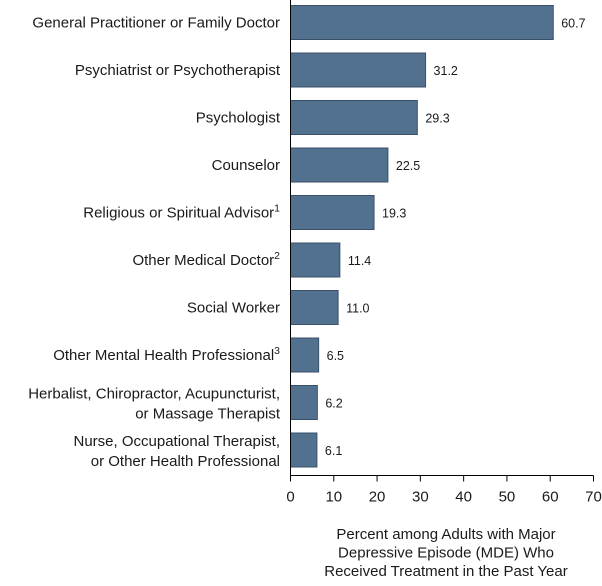 The width and height of the screenshot is (602, 586). What do you see at coordinates (394, 214) in the screenshot?
I see `data-label: 19.3` at bounding box center [394, 214].